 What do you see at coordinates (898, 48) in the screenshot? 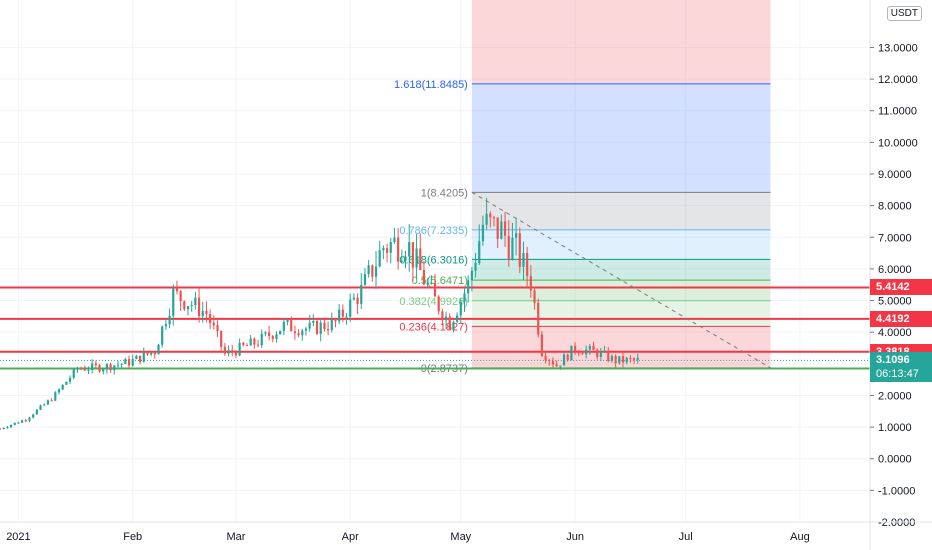
I see `price-tick-label: 13.0000` at bounding box center [898, 48].